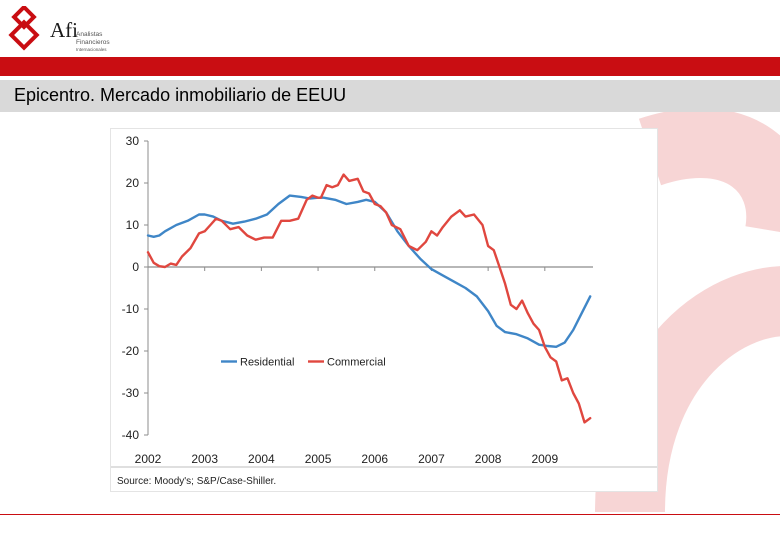 The height and width of the screenshot is (540, 780). I want to click on y-tick-label: -30, so click(131, 393).